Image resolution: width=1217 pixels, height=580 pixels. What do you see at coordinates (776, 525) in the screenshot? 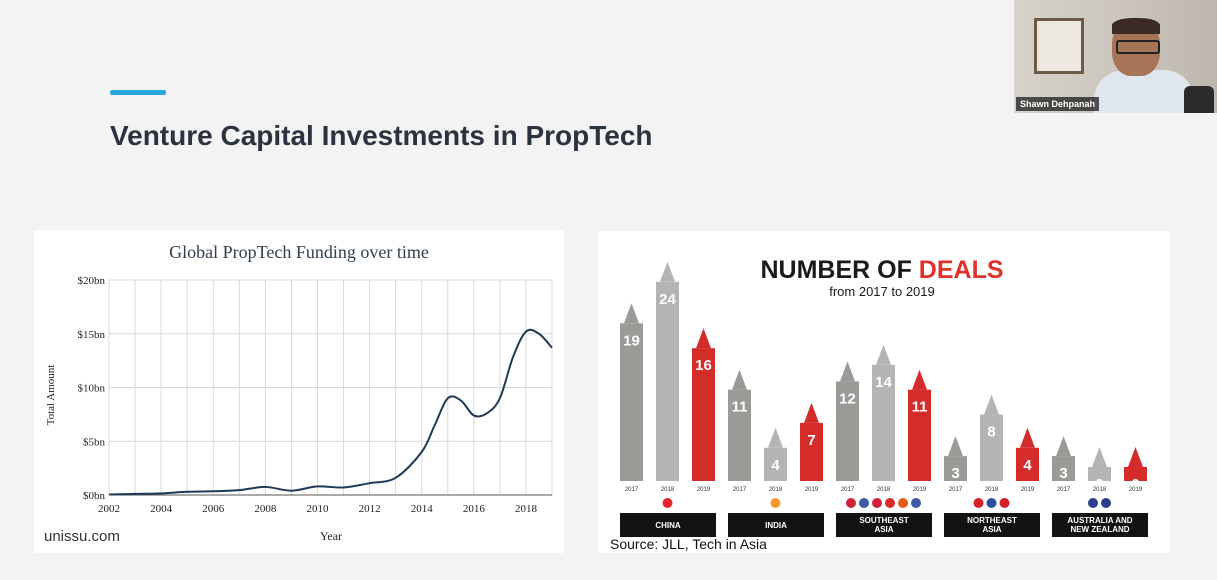
I see `region-label: INDIA` at bounding box center [776, 525].